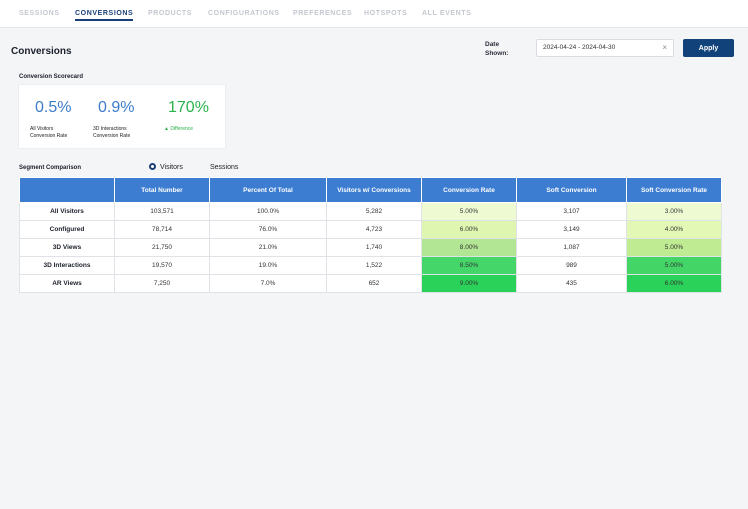  What do you see at coordinates (500, 49) in the screenshot?
I see `date-shown-label: Date Shown:` at bounding box center [500, 49].